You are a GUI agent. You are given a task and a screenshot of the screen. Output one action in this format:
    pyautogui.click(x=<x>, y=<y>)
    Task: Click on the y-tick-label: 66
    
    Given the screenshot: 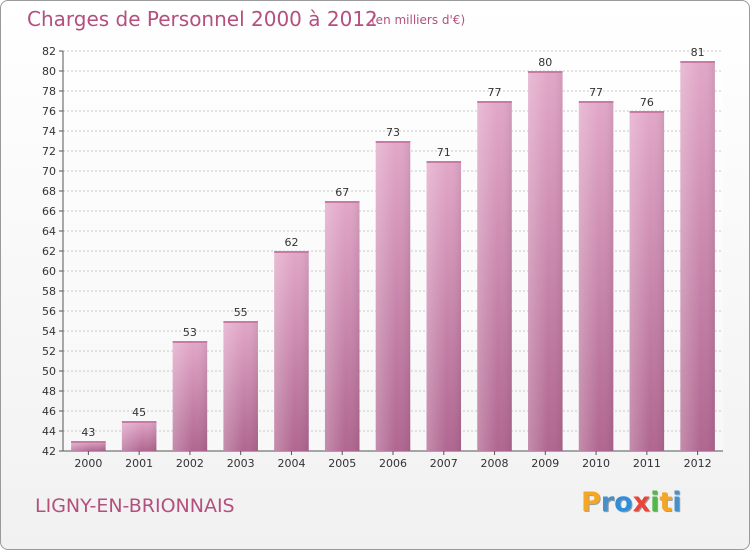 What is the action you would take?
    pyautogui.click(x=49, y=211)
    